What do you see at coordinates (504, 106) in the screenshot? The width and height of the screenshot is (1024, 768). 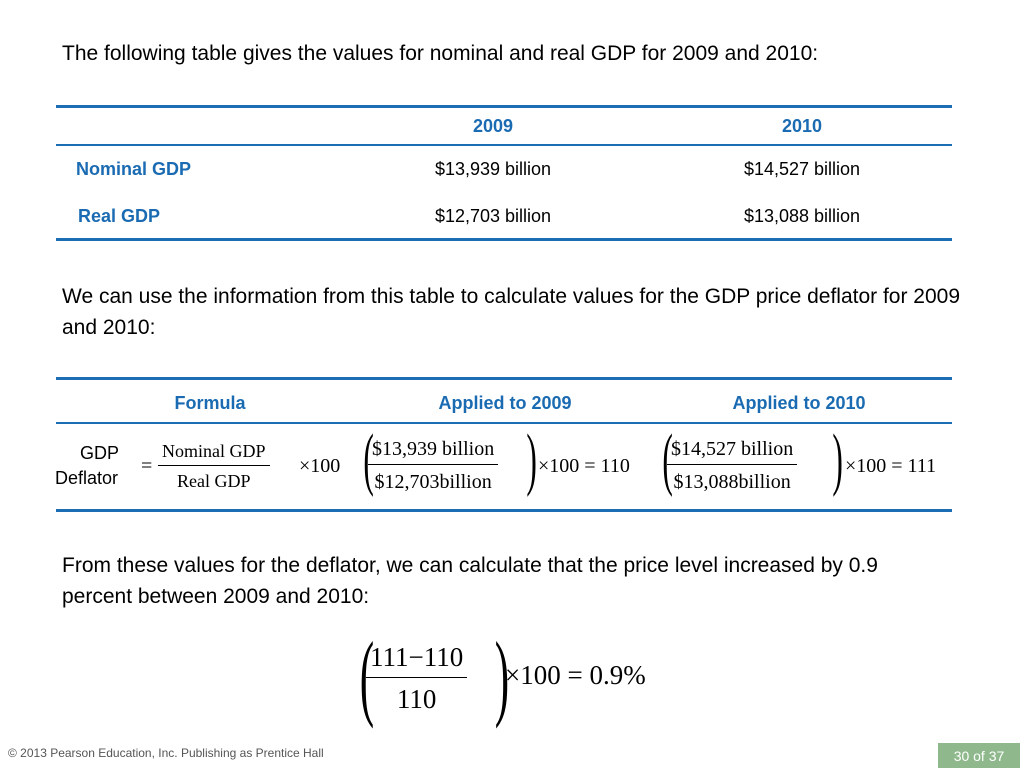 I see `table-top-rule` at bounding box center [504, 106].